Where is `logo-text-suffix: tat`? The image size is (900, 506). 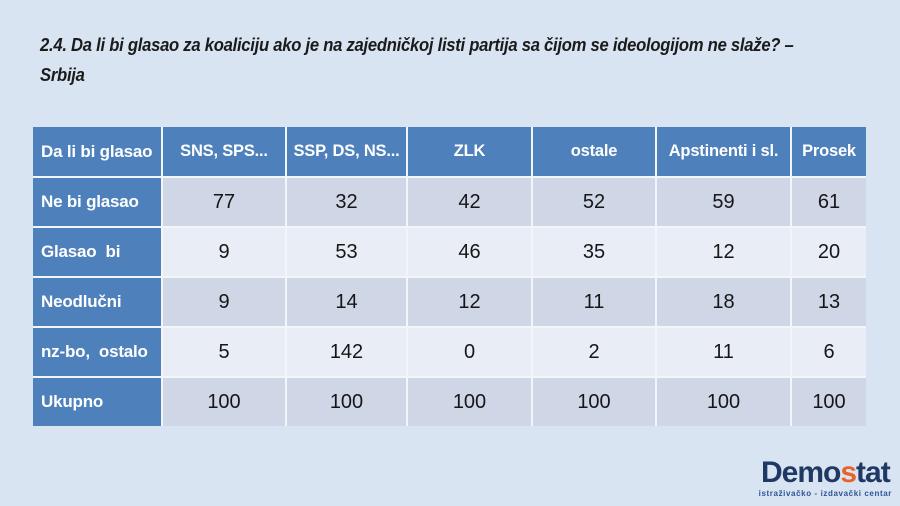 logo-text-suffix: tat is located at coordinates (873, 472).